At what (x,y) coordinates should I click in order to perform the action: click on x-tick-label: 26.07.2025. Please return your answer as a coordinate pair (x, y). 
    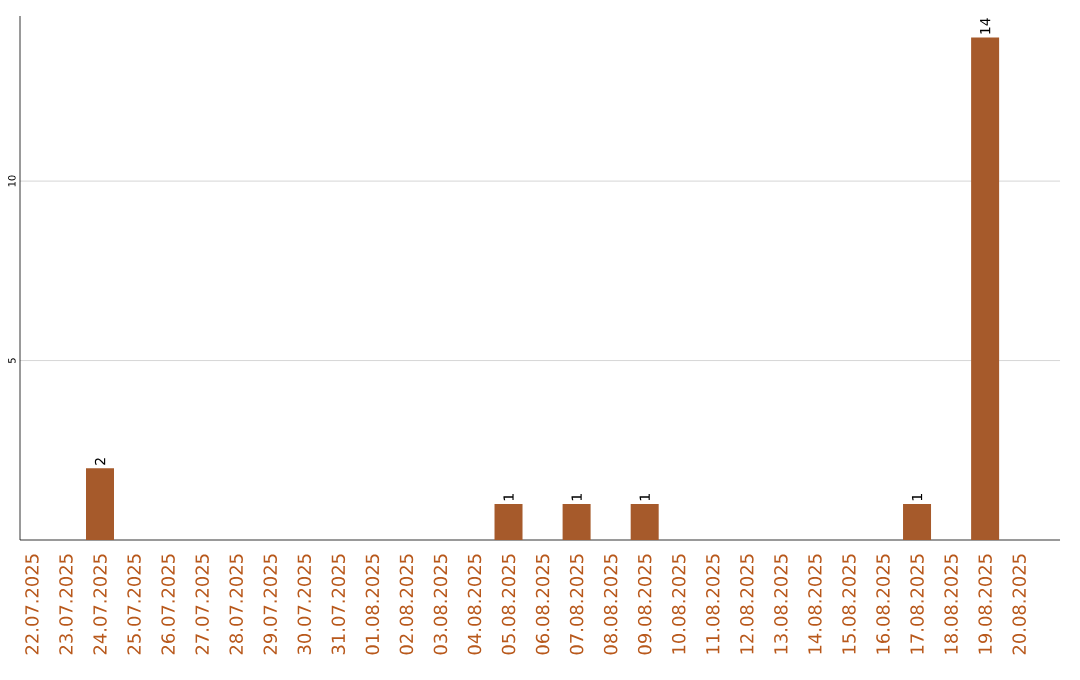
    Looking at the image, I should click on (168, 604).